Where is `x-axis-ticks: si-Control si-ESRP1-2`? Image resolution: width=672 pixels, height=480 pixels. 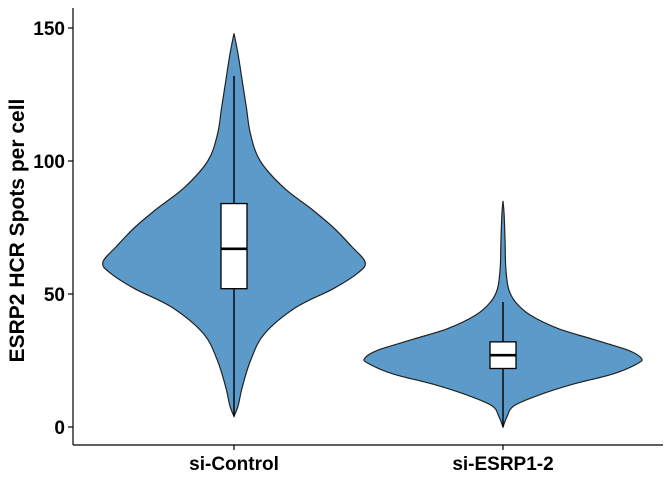 x-axis-ticks: si-Control si-ESRP1-2 is located at coordinates (371, 460).